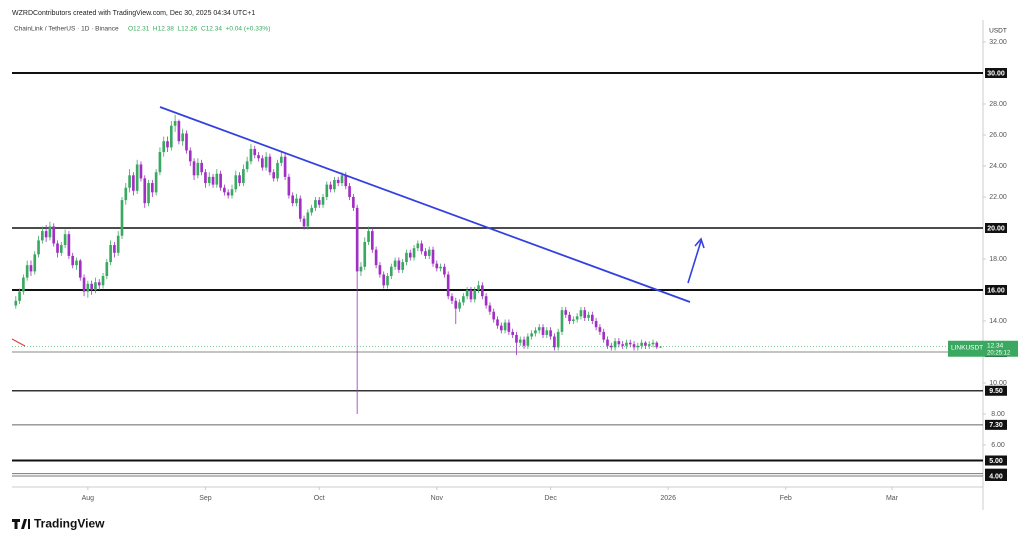  What do you see at coordinates (998, 104) in the screenshot?
I see `y-tick-label: 28.00` at bounding box center [998, 104].